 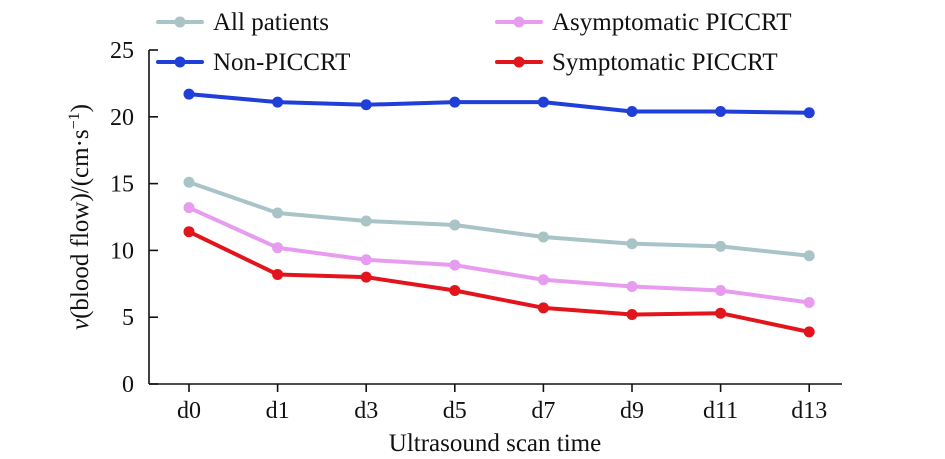 What do you see at coordinates (271, 22) in the screenshot?
I see `legend-label: All patients` at bounding box center [271, 22].